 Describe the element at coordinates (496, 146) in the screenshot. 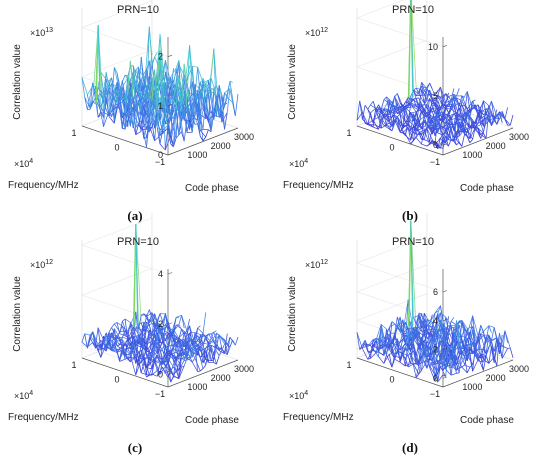

I see `x-tick-label: 2000` at that location.